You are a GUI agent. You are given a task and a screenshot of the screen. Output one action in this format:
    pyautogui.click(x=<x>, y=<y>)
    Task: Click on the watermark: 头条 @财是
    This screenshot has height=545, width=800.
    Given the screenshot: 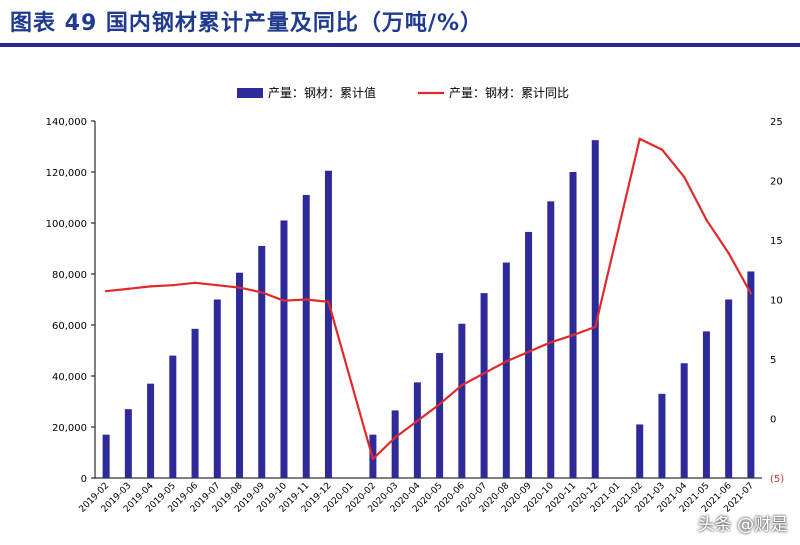 What is the action you would take?
    pyautogui.click(x=742, y=525)
    